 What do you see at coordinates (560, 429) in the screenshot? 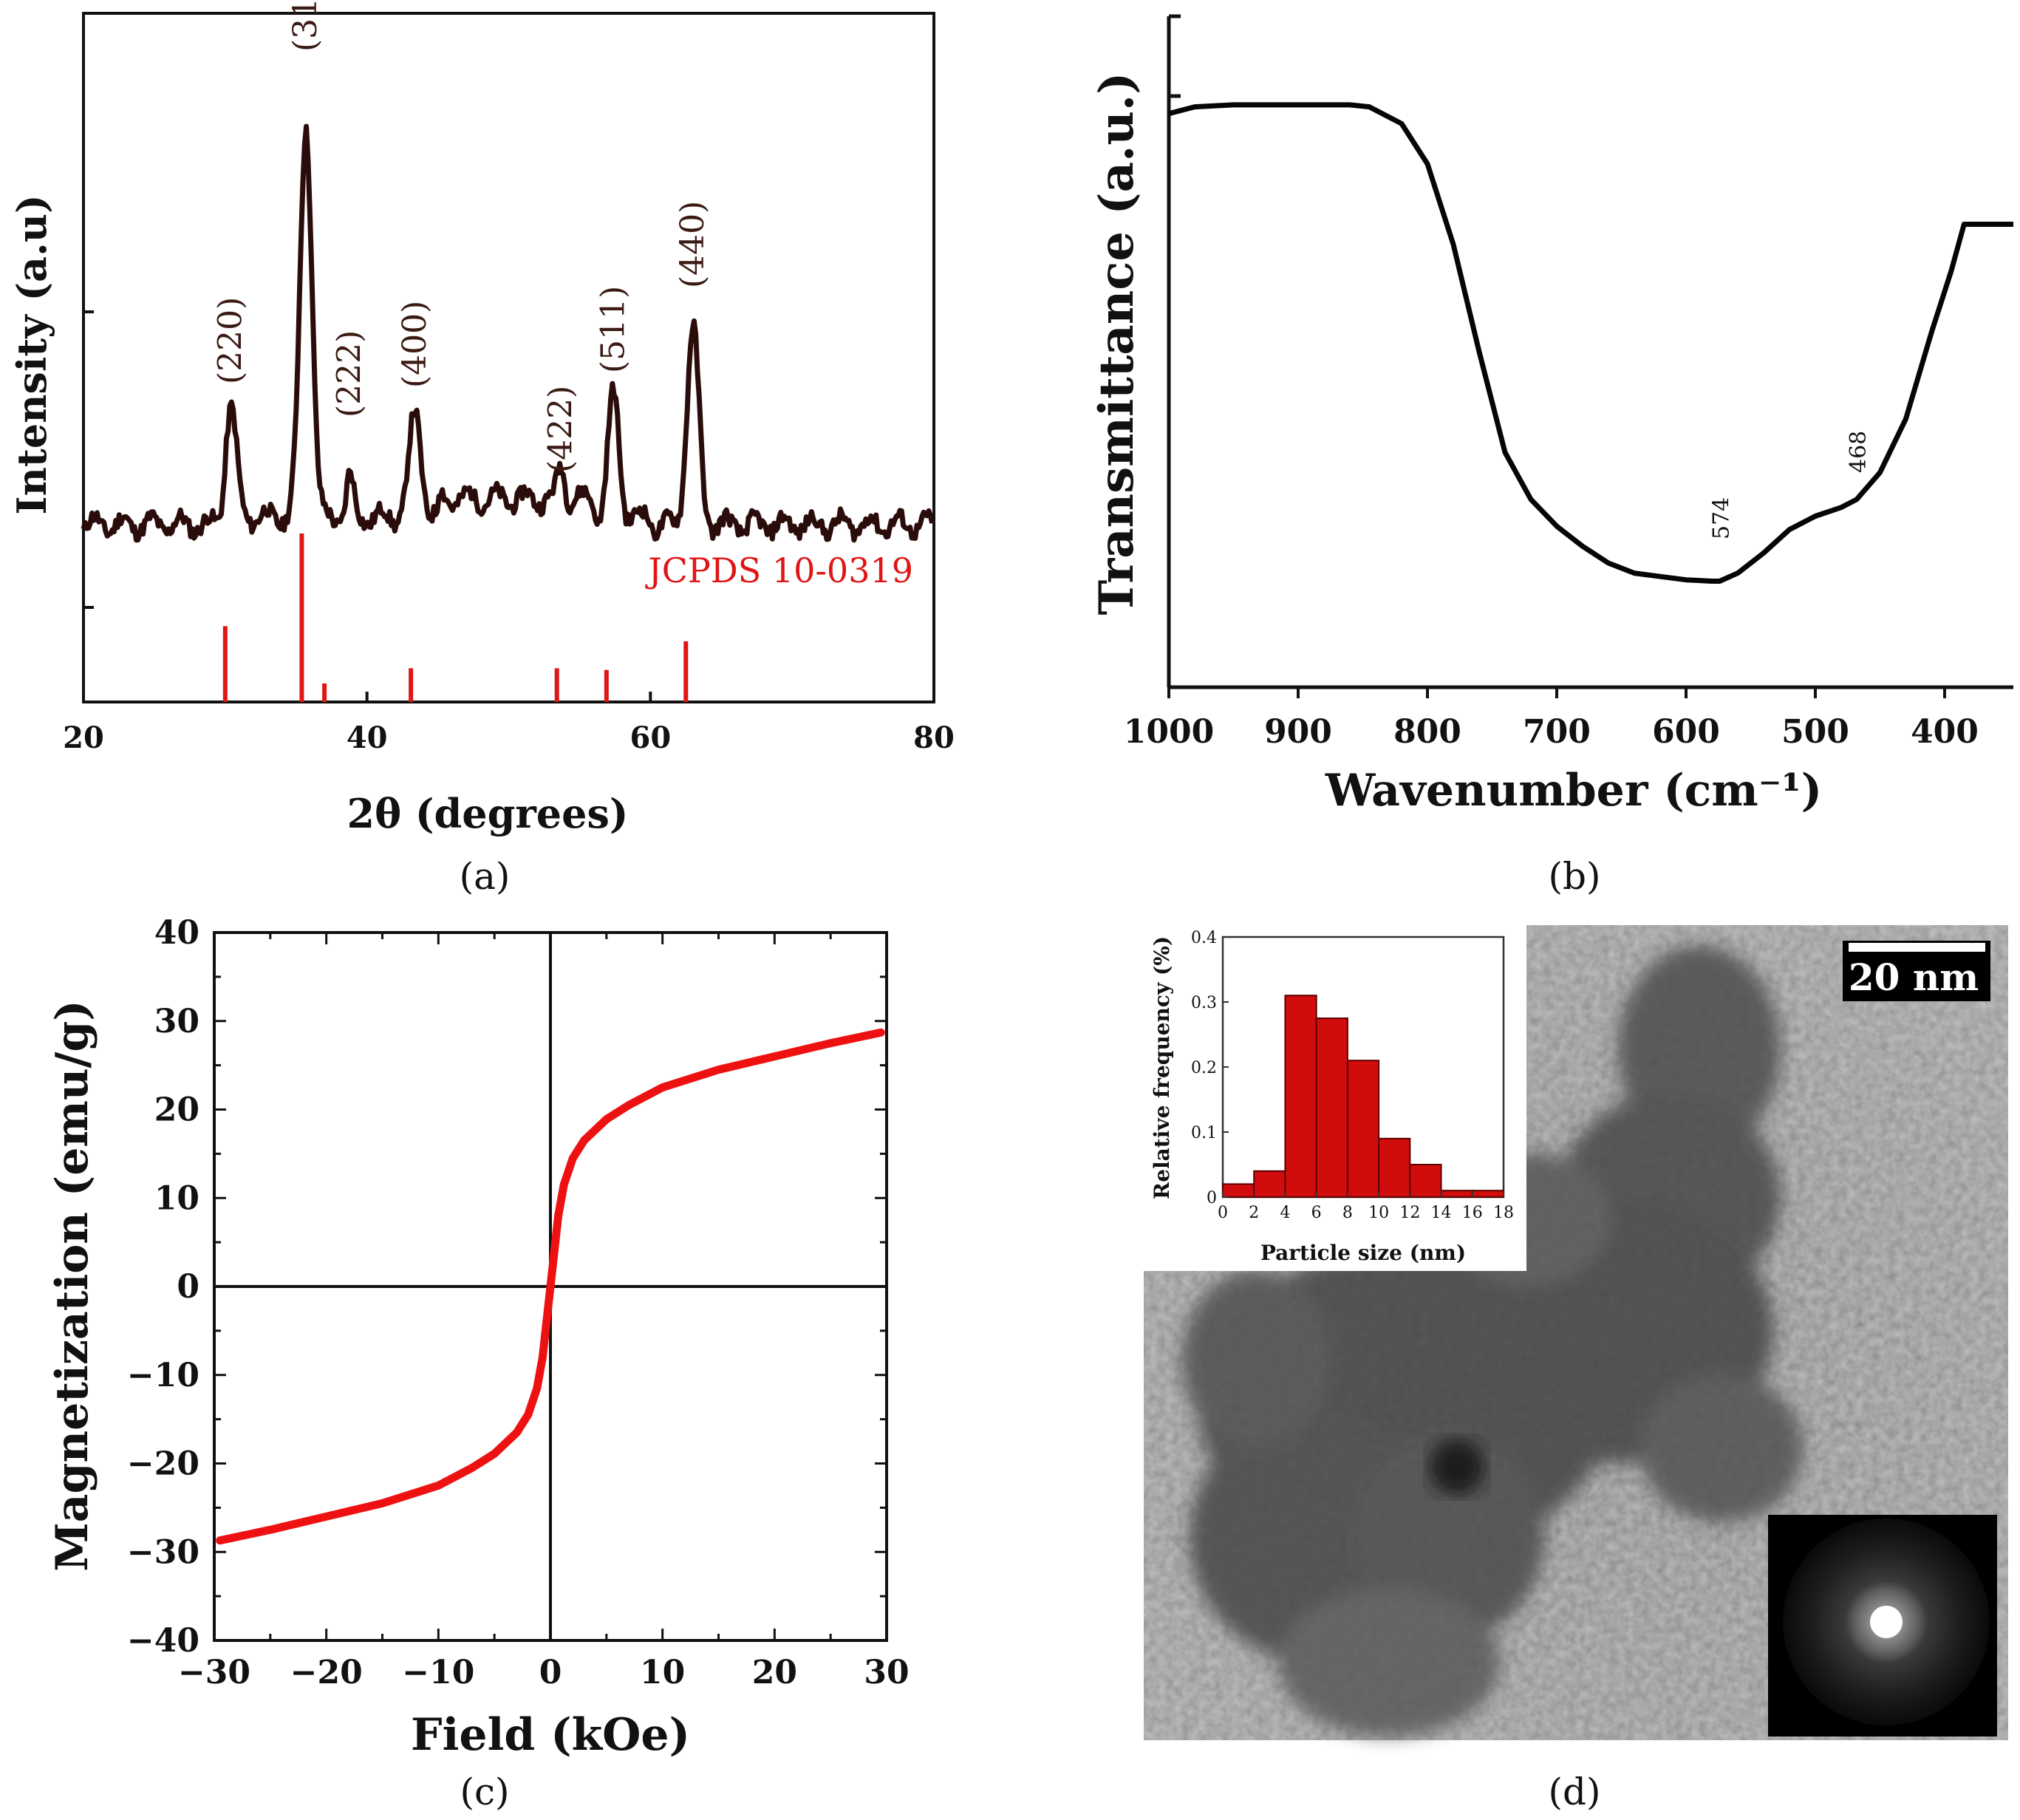
I see `peak-label: (422)` at bounding box center [560, 429].